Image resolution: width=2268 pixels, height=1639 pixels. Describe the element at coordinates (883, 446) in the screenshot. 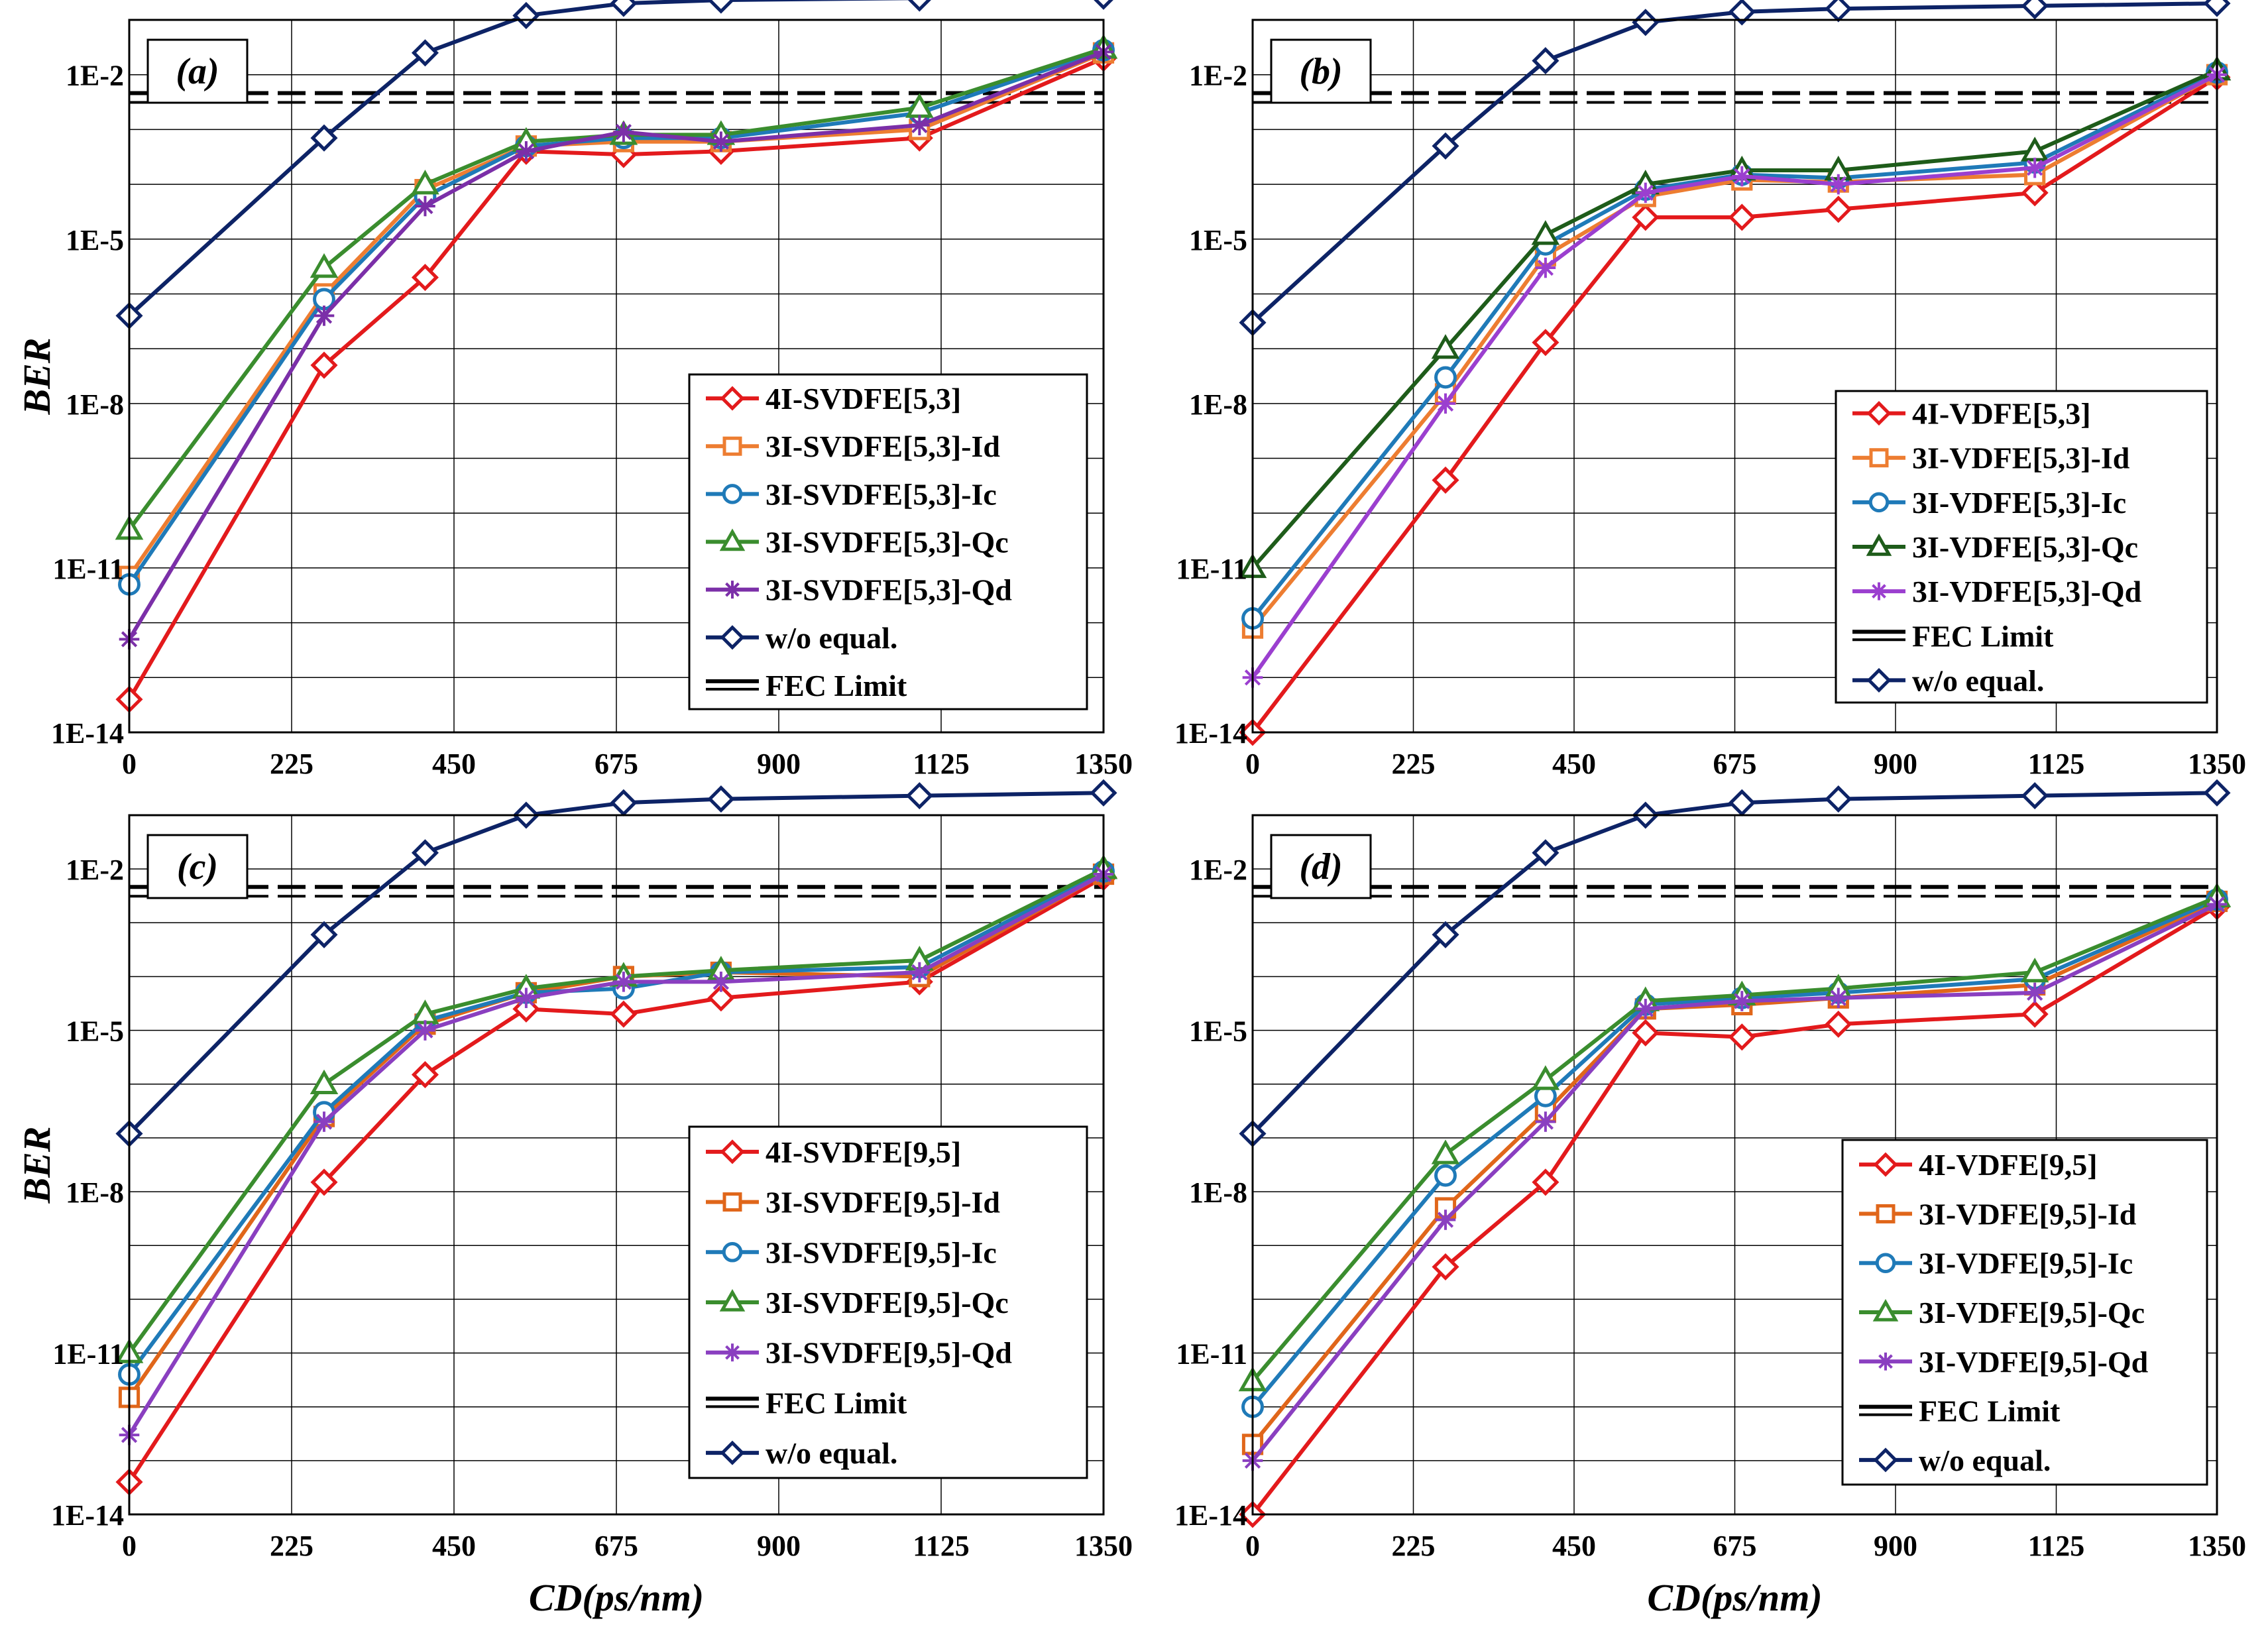

I see `legend-label: 3I-SVDFE[5,3]-Id` at that location.